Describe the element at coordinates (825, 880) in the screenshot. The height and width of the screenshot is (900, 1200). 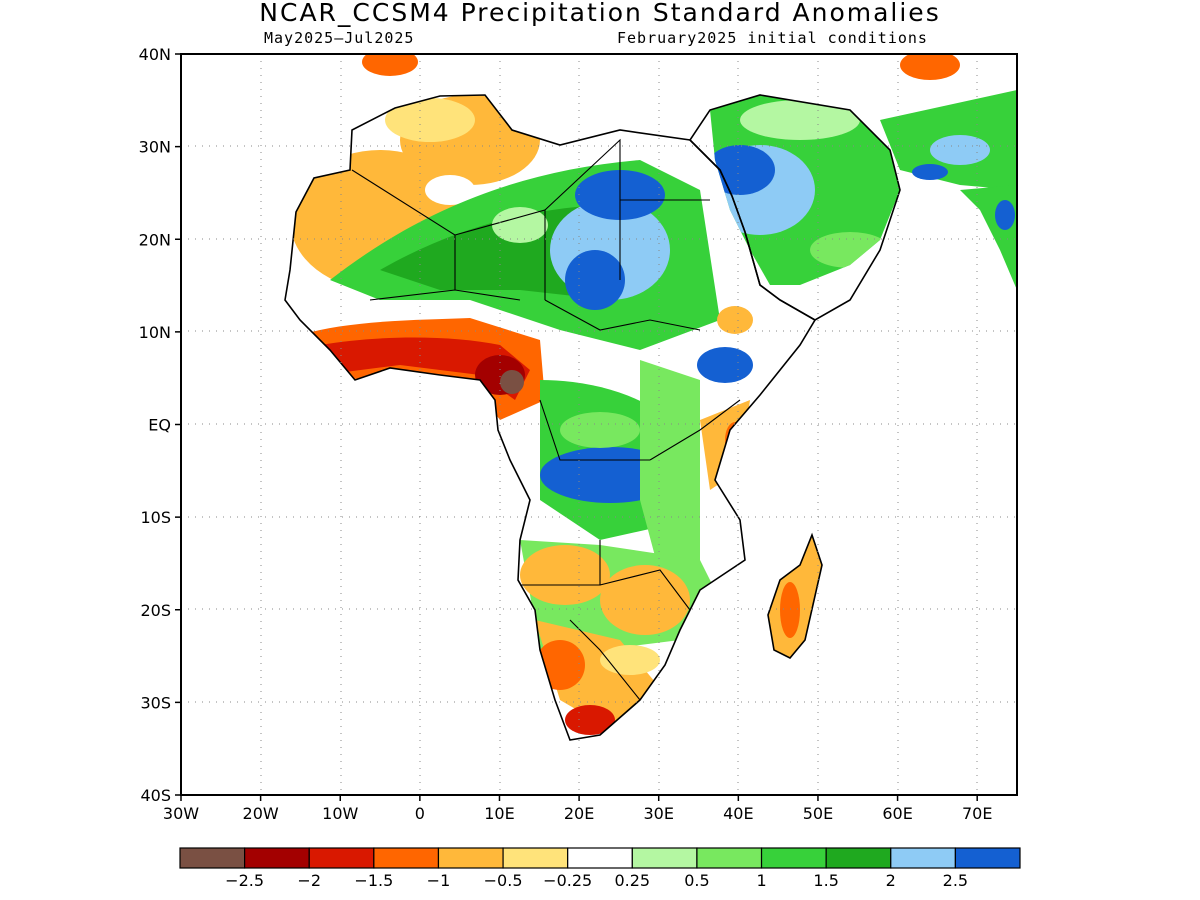
I see `colorbar-label: 1.5` at that location.